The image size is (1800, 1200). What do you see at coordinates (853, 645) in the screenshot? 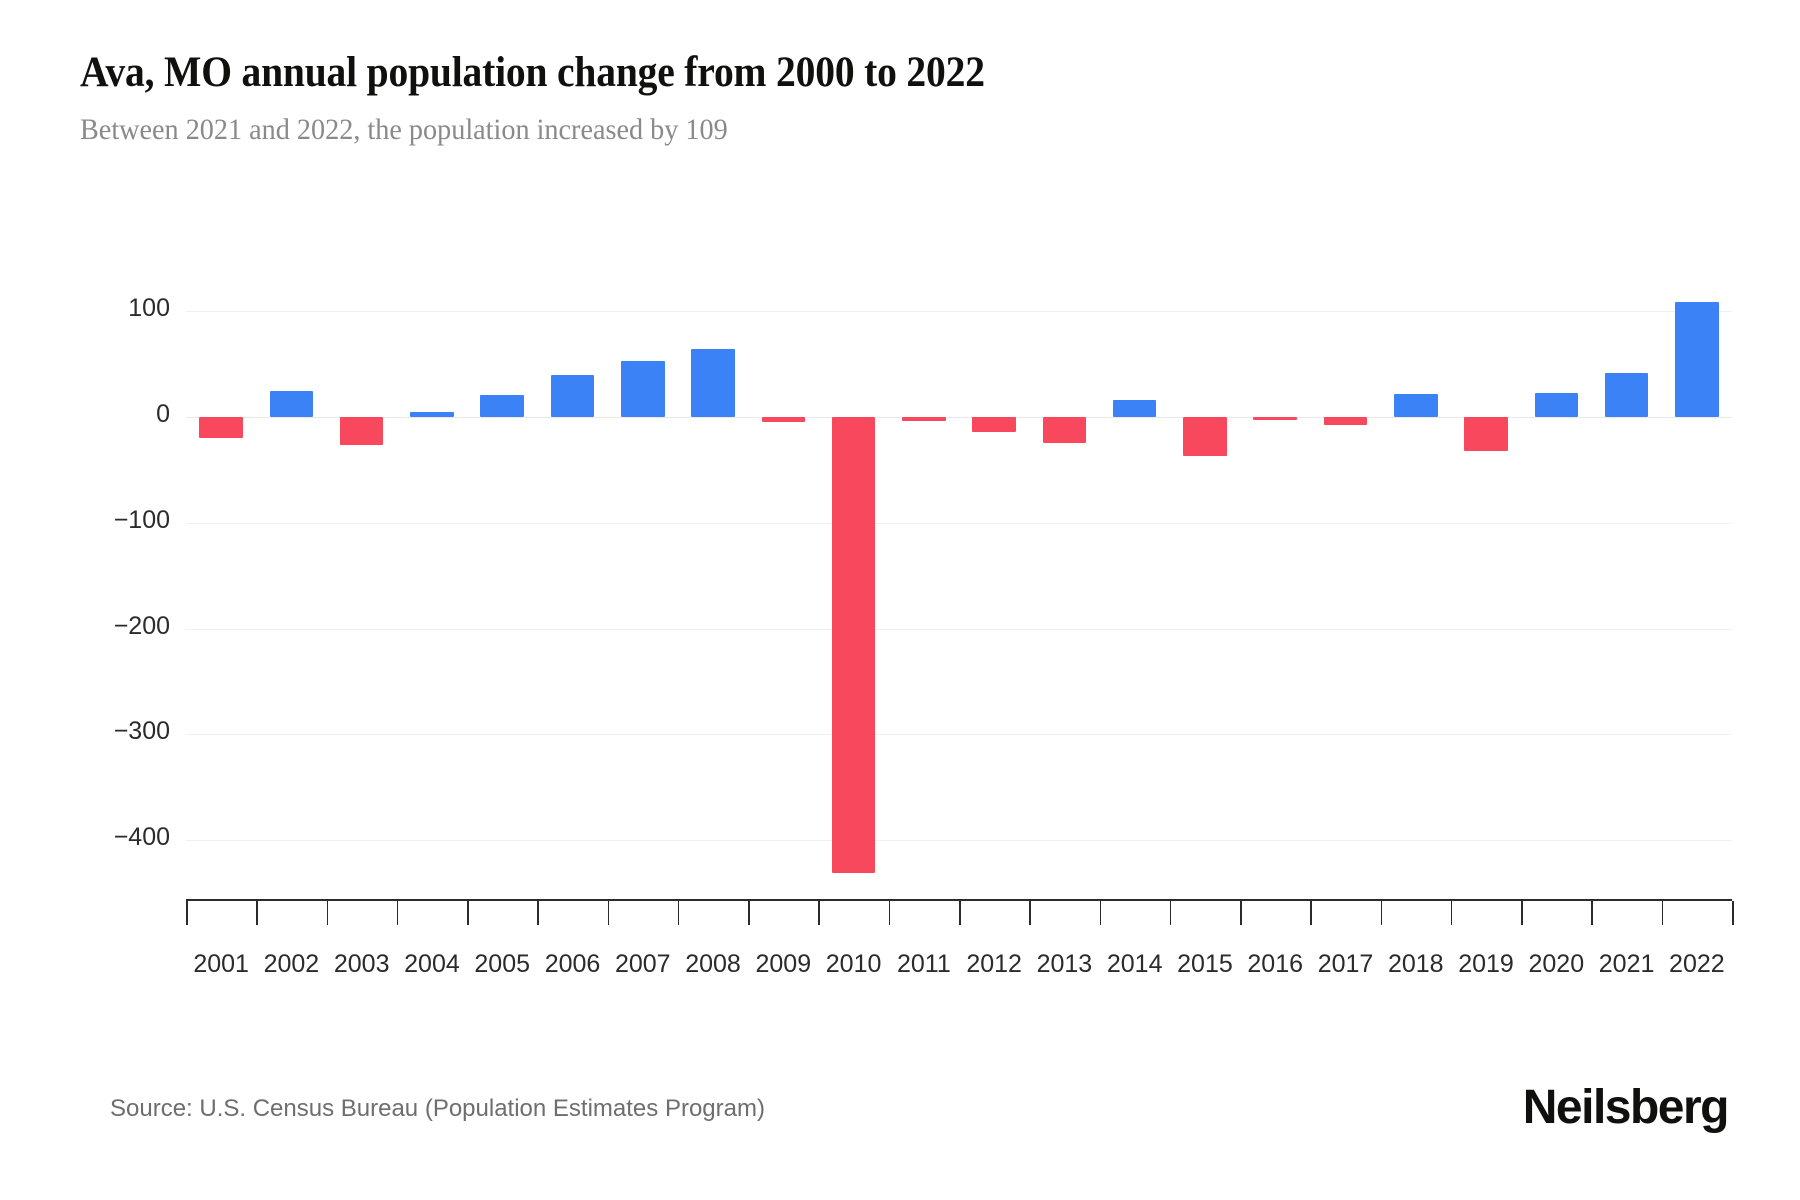
I see `bar-2010` at bounding box center [853, 645].